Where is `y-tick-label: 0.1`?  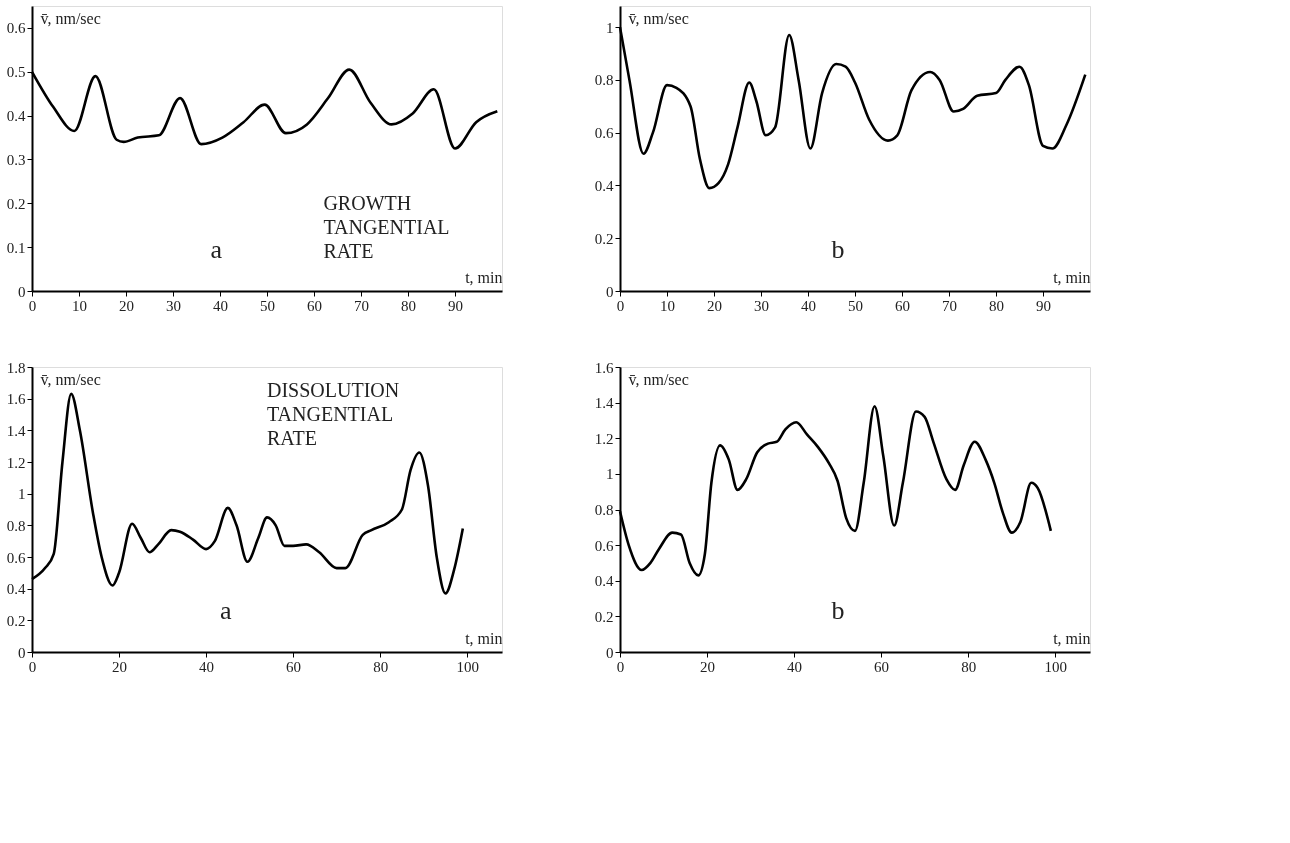
y-tick-label: 0.1 is located at coordinates (16, 247).